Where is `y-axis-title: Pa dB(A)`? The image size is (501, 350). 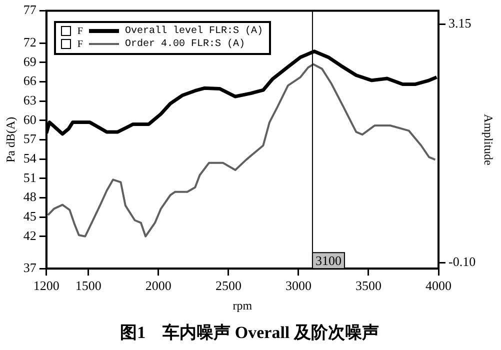
y-axis-title: Pa dB(A) is located at coordinates (10, 139).